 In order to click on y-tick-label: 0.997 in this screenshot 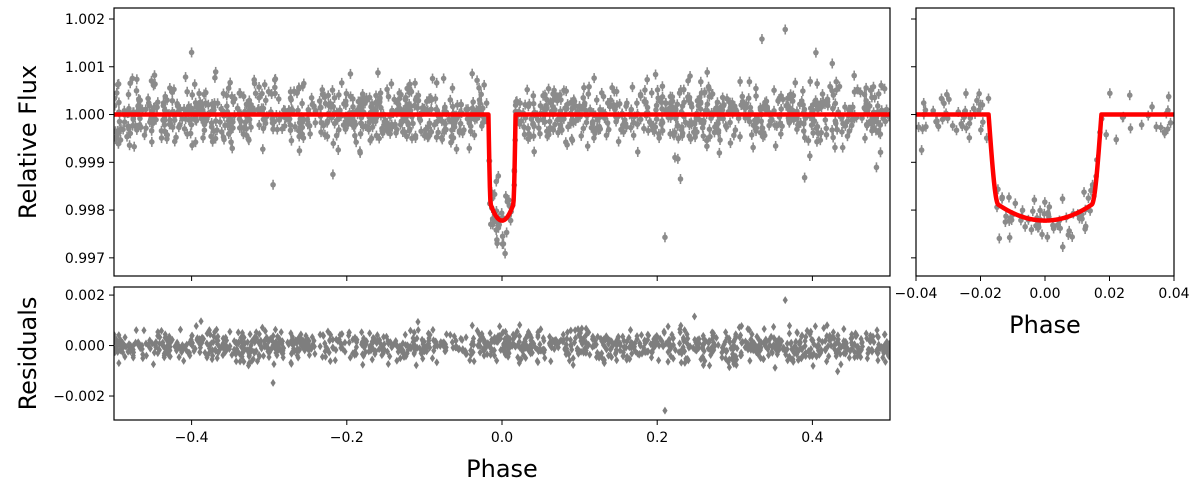, I will do `click(85, 259)`.